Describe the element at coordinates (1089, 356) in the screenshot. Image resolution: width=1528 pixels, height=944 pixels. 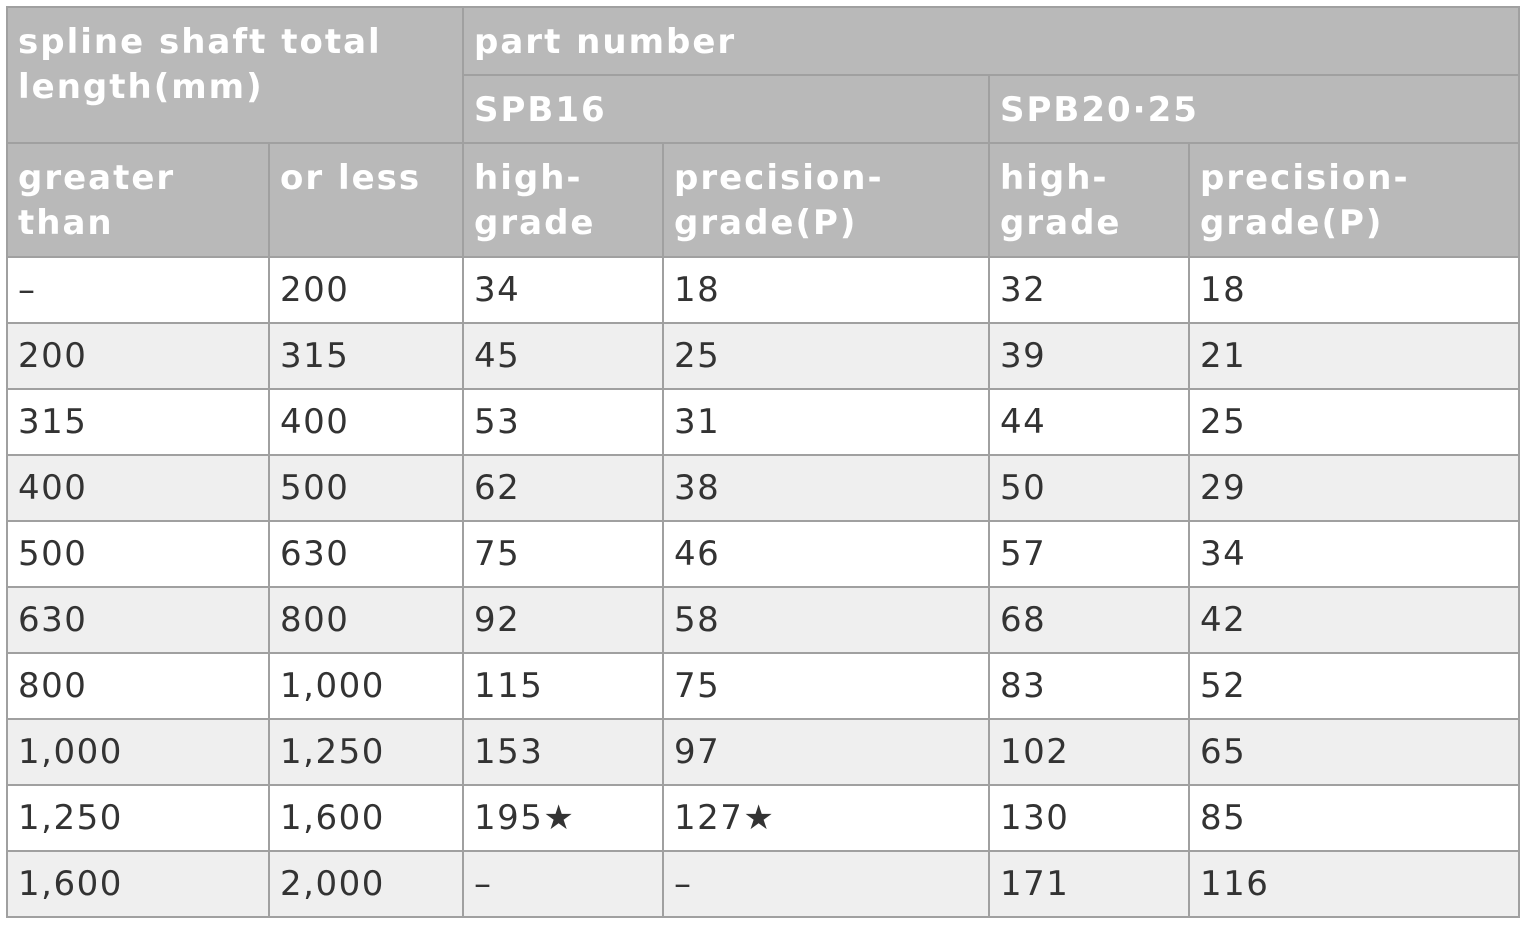
I see `table-cell: 39` at that location.